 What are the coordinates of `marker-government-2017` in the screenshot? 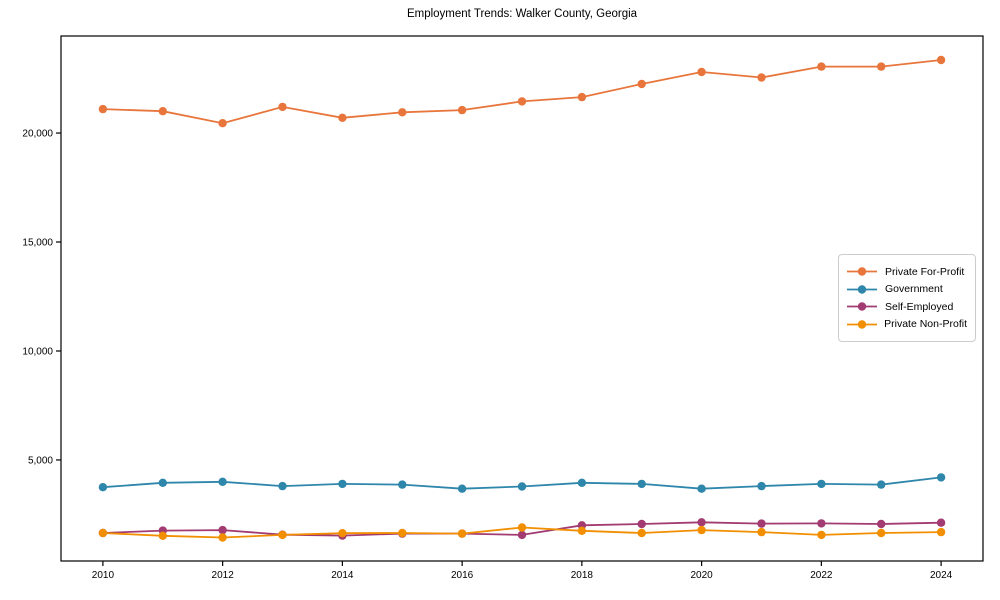 It's located at (522, 486).